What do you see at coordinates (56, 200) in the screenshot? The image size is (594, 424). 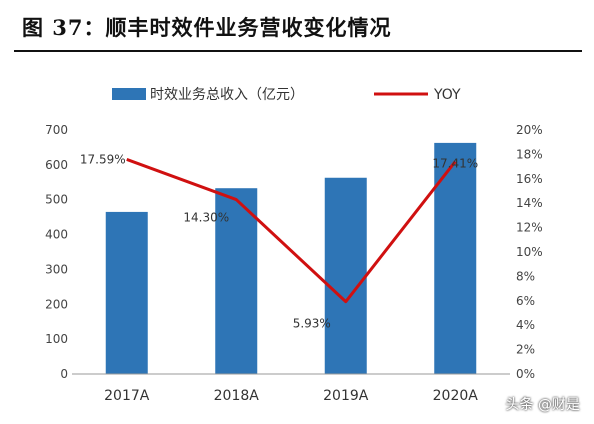 I see `y-left-tick-label: 500` at bounding box center [56, 200].